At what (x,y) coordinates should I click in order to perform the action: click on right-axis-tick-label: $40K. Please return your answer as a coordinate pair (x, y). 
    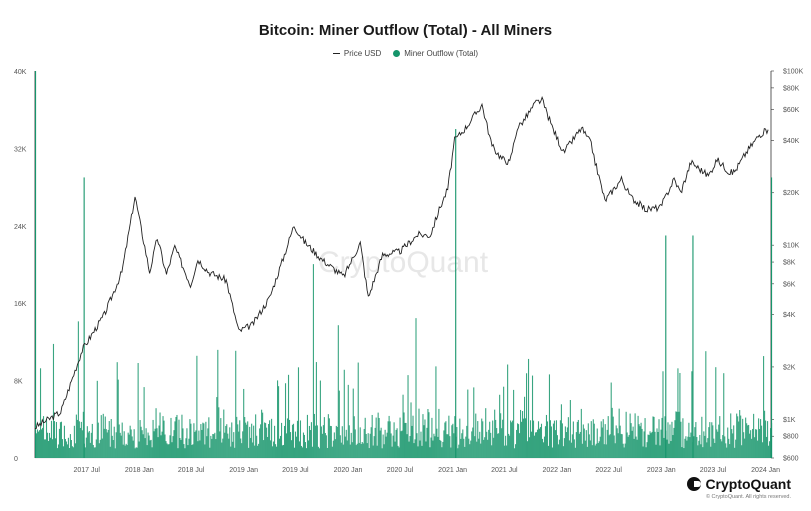
    Looking at the image, I should click on (791, 141).